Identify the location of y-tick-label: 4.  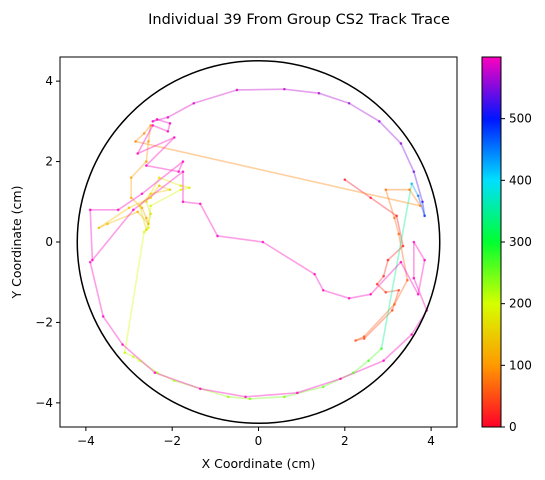
(49, 81).